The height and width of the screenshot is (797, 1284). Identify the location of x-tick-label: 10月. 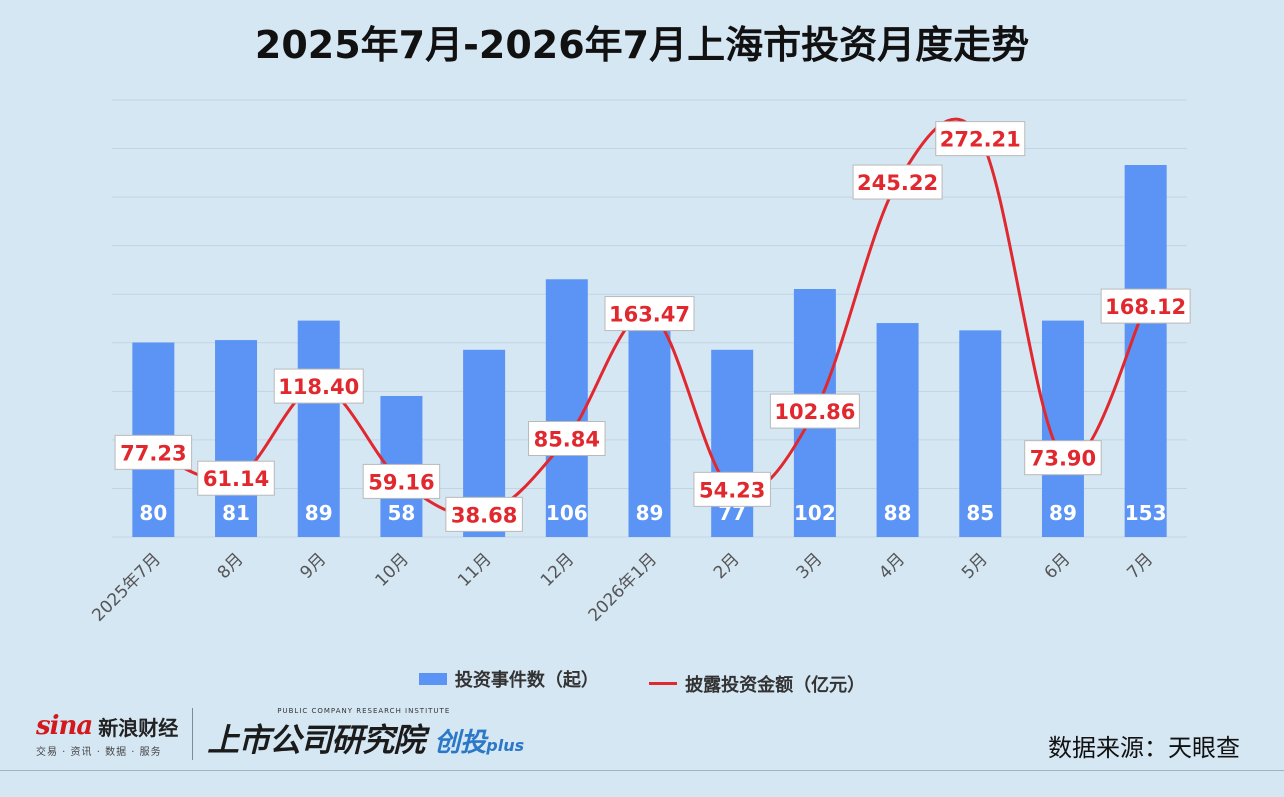
(391, 569).